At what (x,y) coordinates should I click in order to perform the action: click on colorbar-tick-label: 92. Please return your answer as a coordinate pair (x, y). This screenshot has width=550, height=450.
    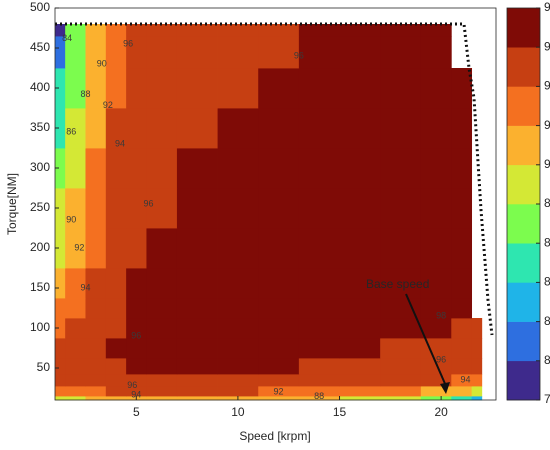
    Looking at the image, I should click on (547, 125).